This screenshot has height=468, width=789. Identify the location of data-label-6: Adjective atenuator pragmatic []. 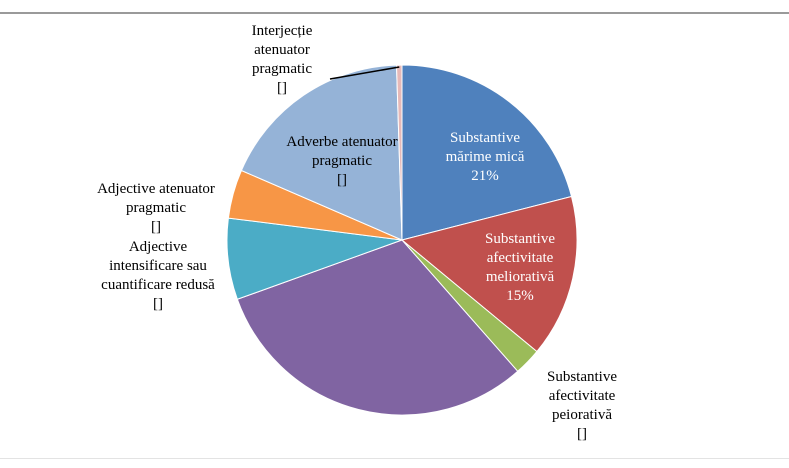
(156, 208).